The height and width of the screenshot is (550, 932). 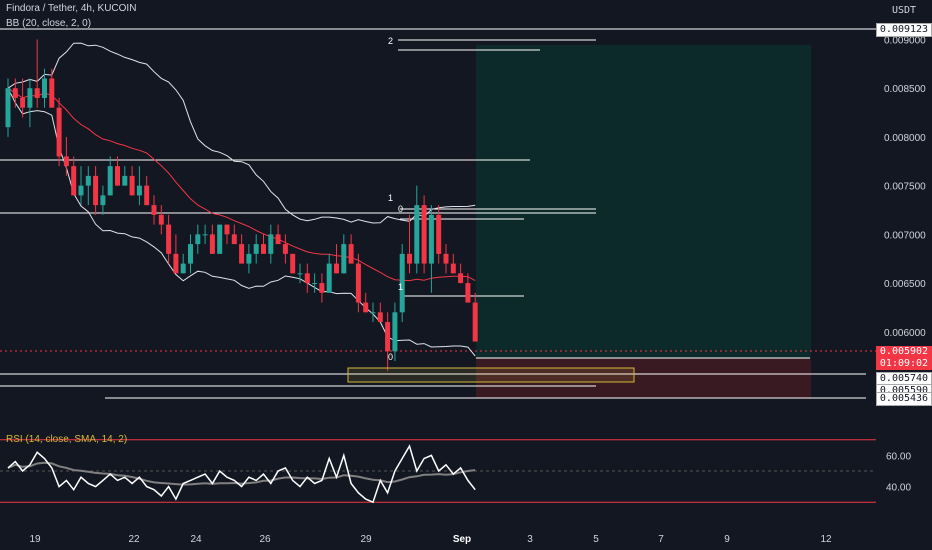 I want to click on price-unit: USDT, so click(x=904, y=10).